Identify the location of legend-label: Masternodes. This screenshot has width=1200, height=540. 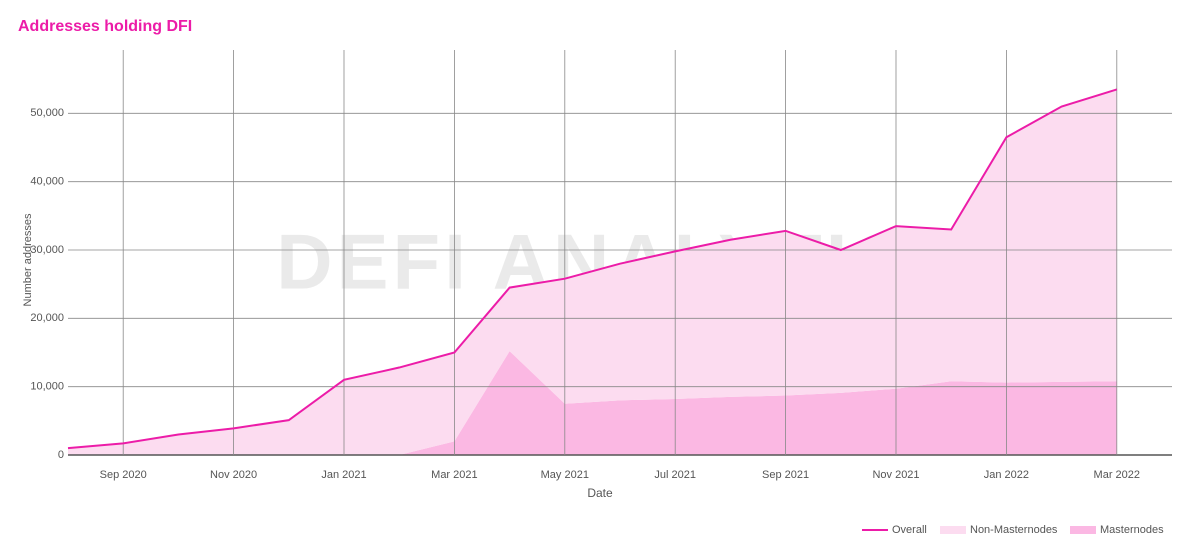
(1132, 530).